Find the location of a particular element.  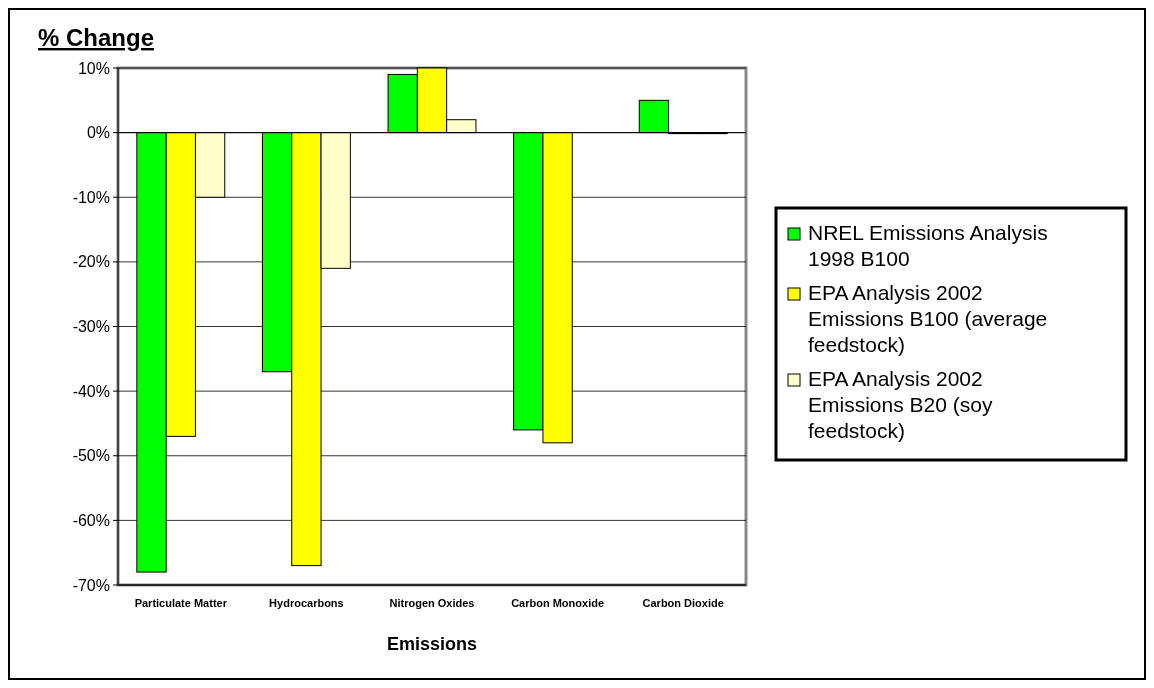

x-tick-label: Hydrocarbons is located at coordinates (306, 603).